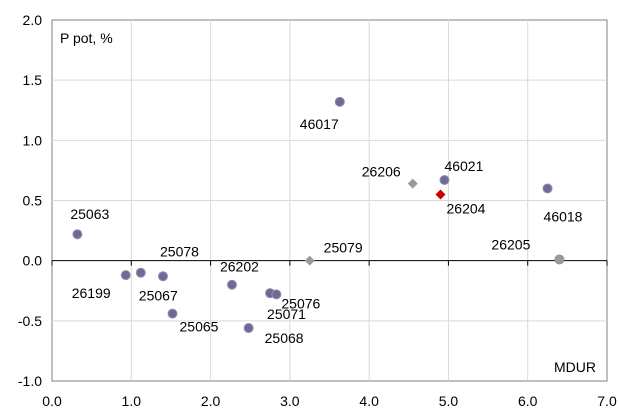  Describe the element at coordinates (449, 401) in the screenshot. I see `x-tick-label: 5.0` at that location.